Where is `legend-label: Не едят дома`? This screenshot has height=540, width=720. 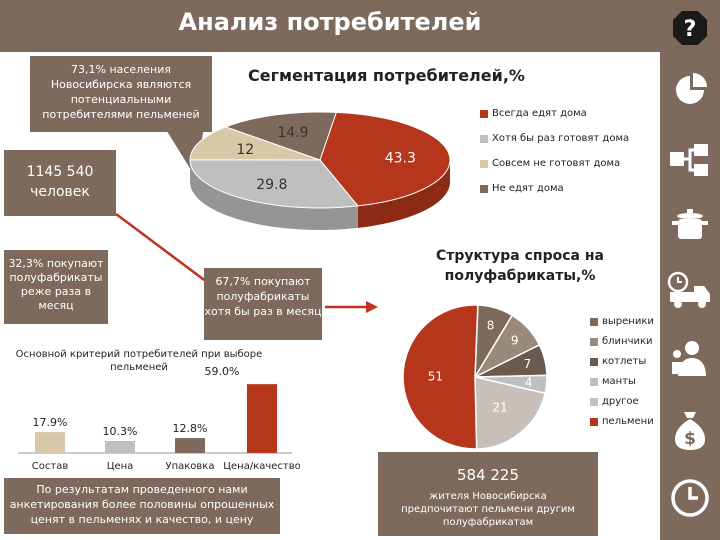 legend-label: Не едят дома is located at coordinates (528, 188).